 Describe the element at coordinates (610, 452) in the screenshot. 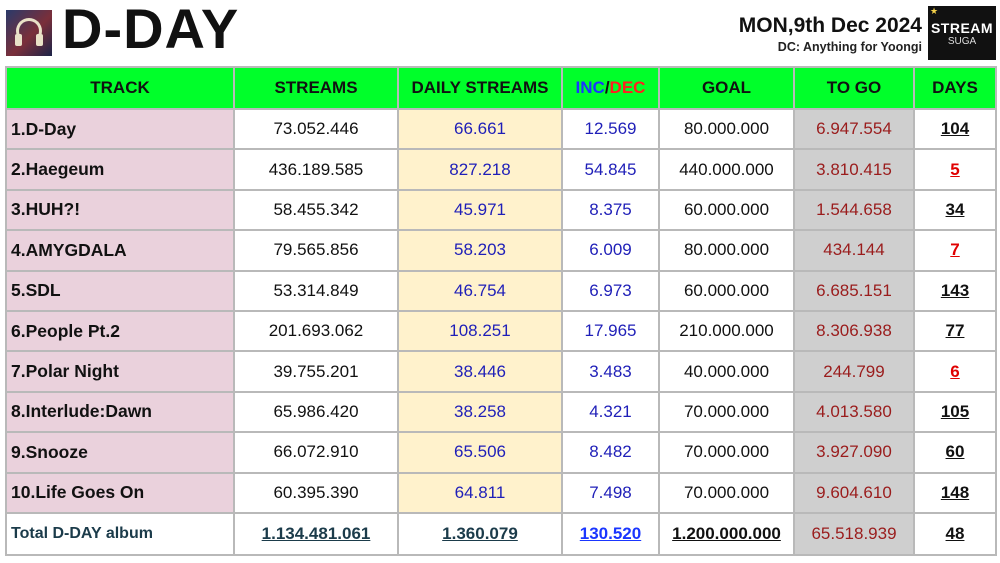

I see `inc-dec-cell: 8.482` at that location.